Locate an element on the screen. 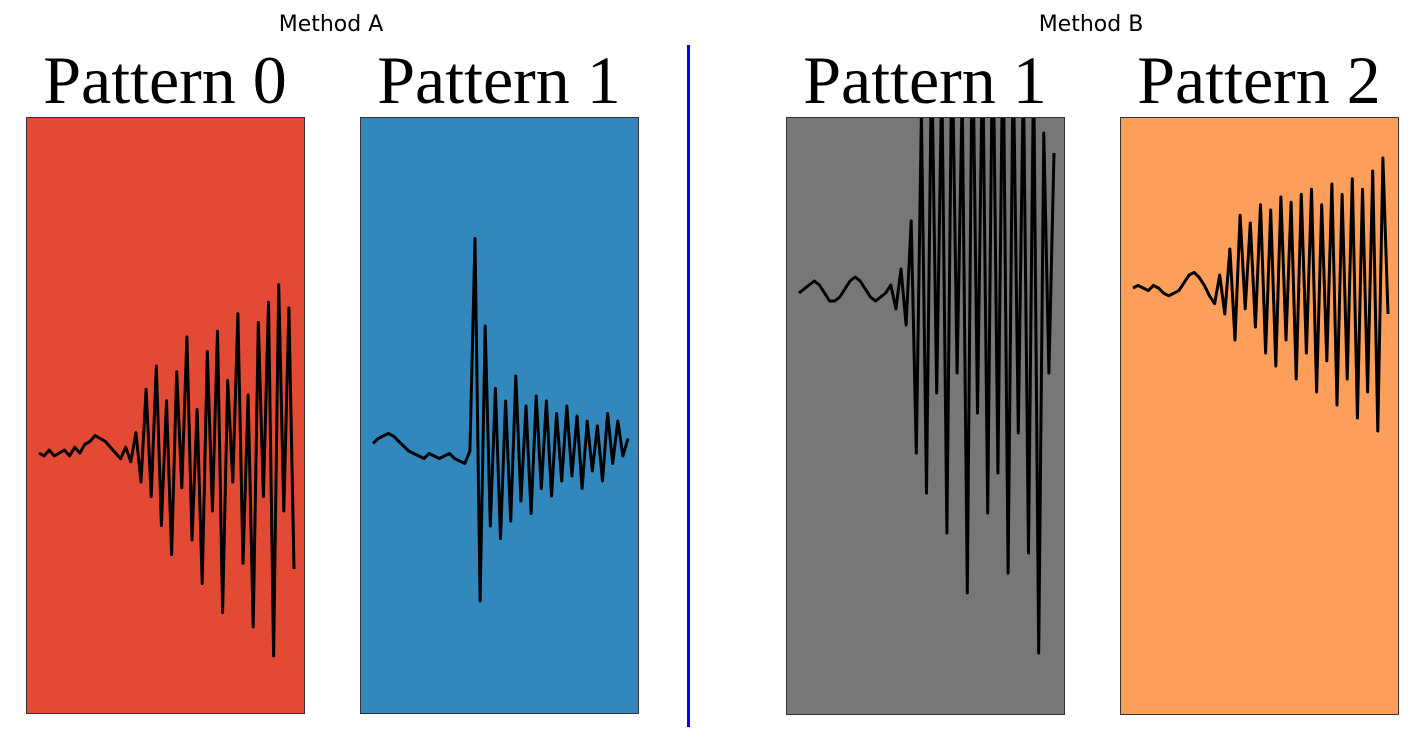  panel-title-1: Pattern 0 is located at coordinates (165, 80).